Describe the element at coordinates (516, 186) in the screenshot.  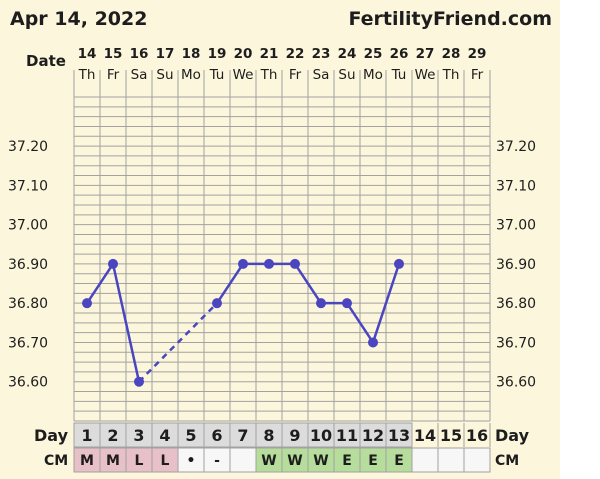
I see `y-tick-label-right: 37.10` at that location.